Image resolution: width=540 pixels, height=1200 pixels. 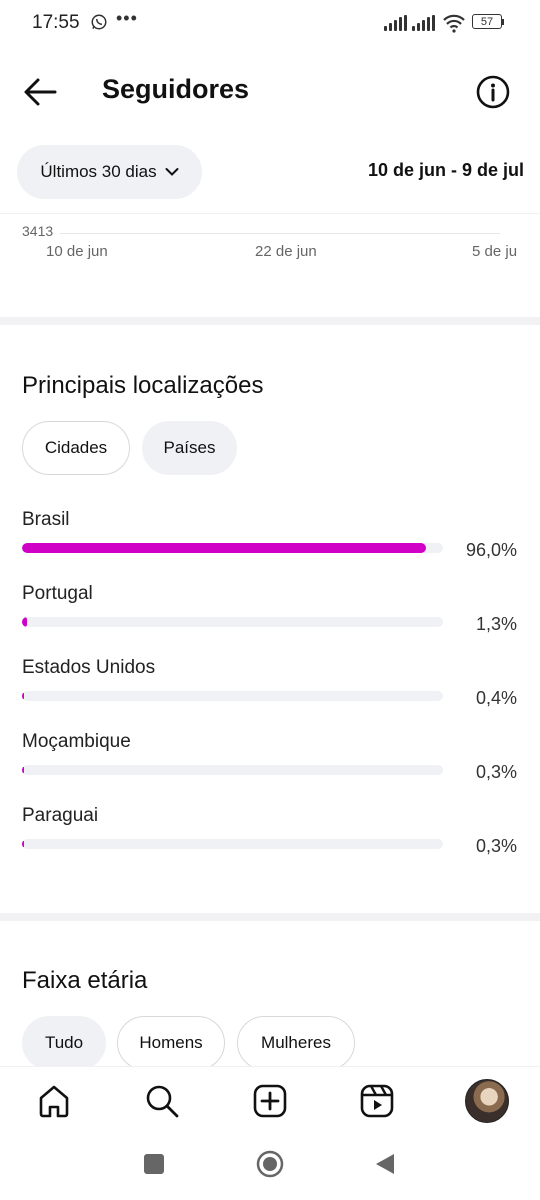 I want to click on create-icon, so click(x=270, y=1101).